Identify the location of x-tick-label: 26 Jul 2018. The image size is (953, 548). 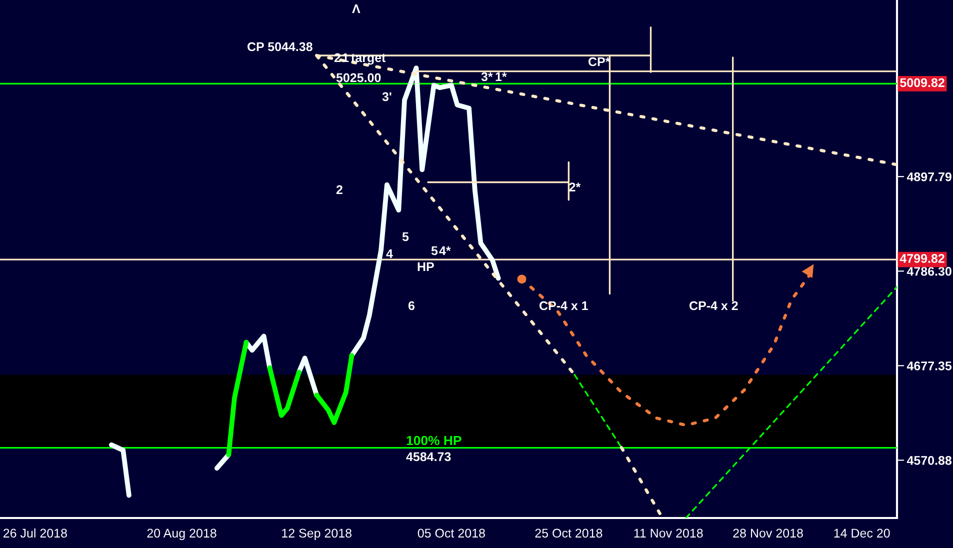
(35, 533).